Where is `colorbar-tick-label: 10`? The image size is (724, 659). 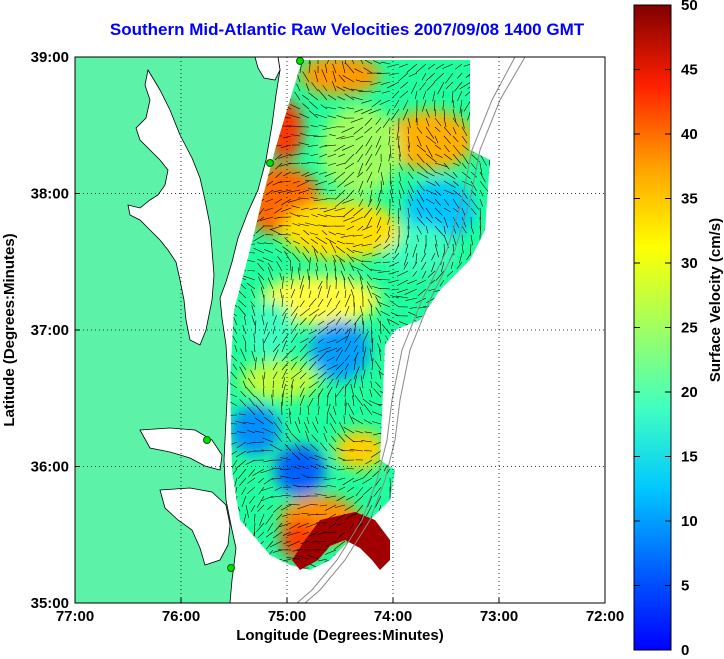
colorbar-tick-label: 10 is located at coordinates (689, 521).